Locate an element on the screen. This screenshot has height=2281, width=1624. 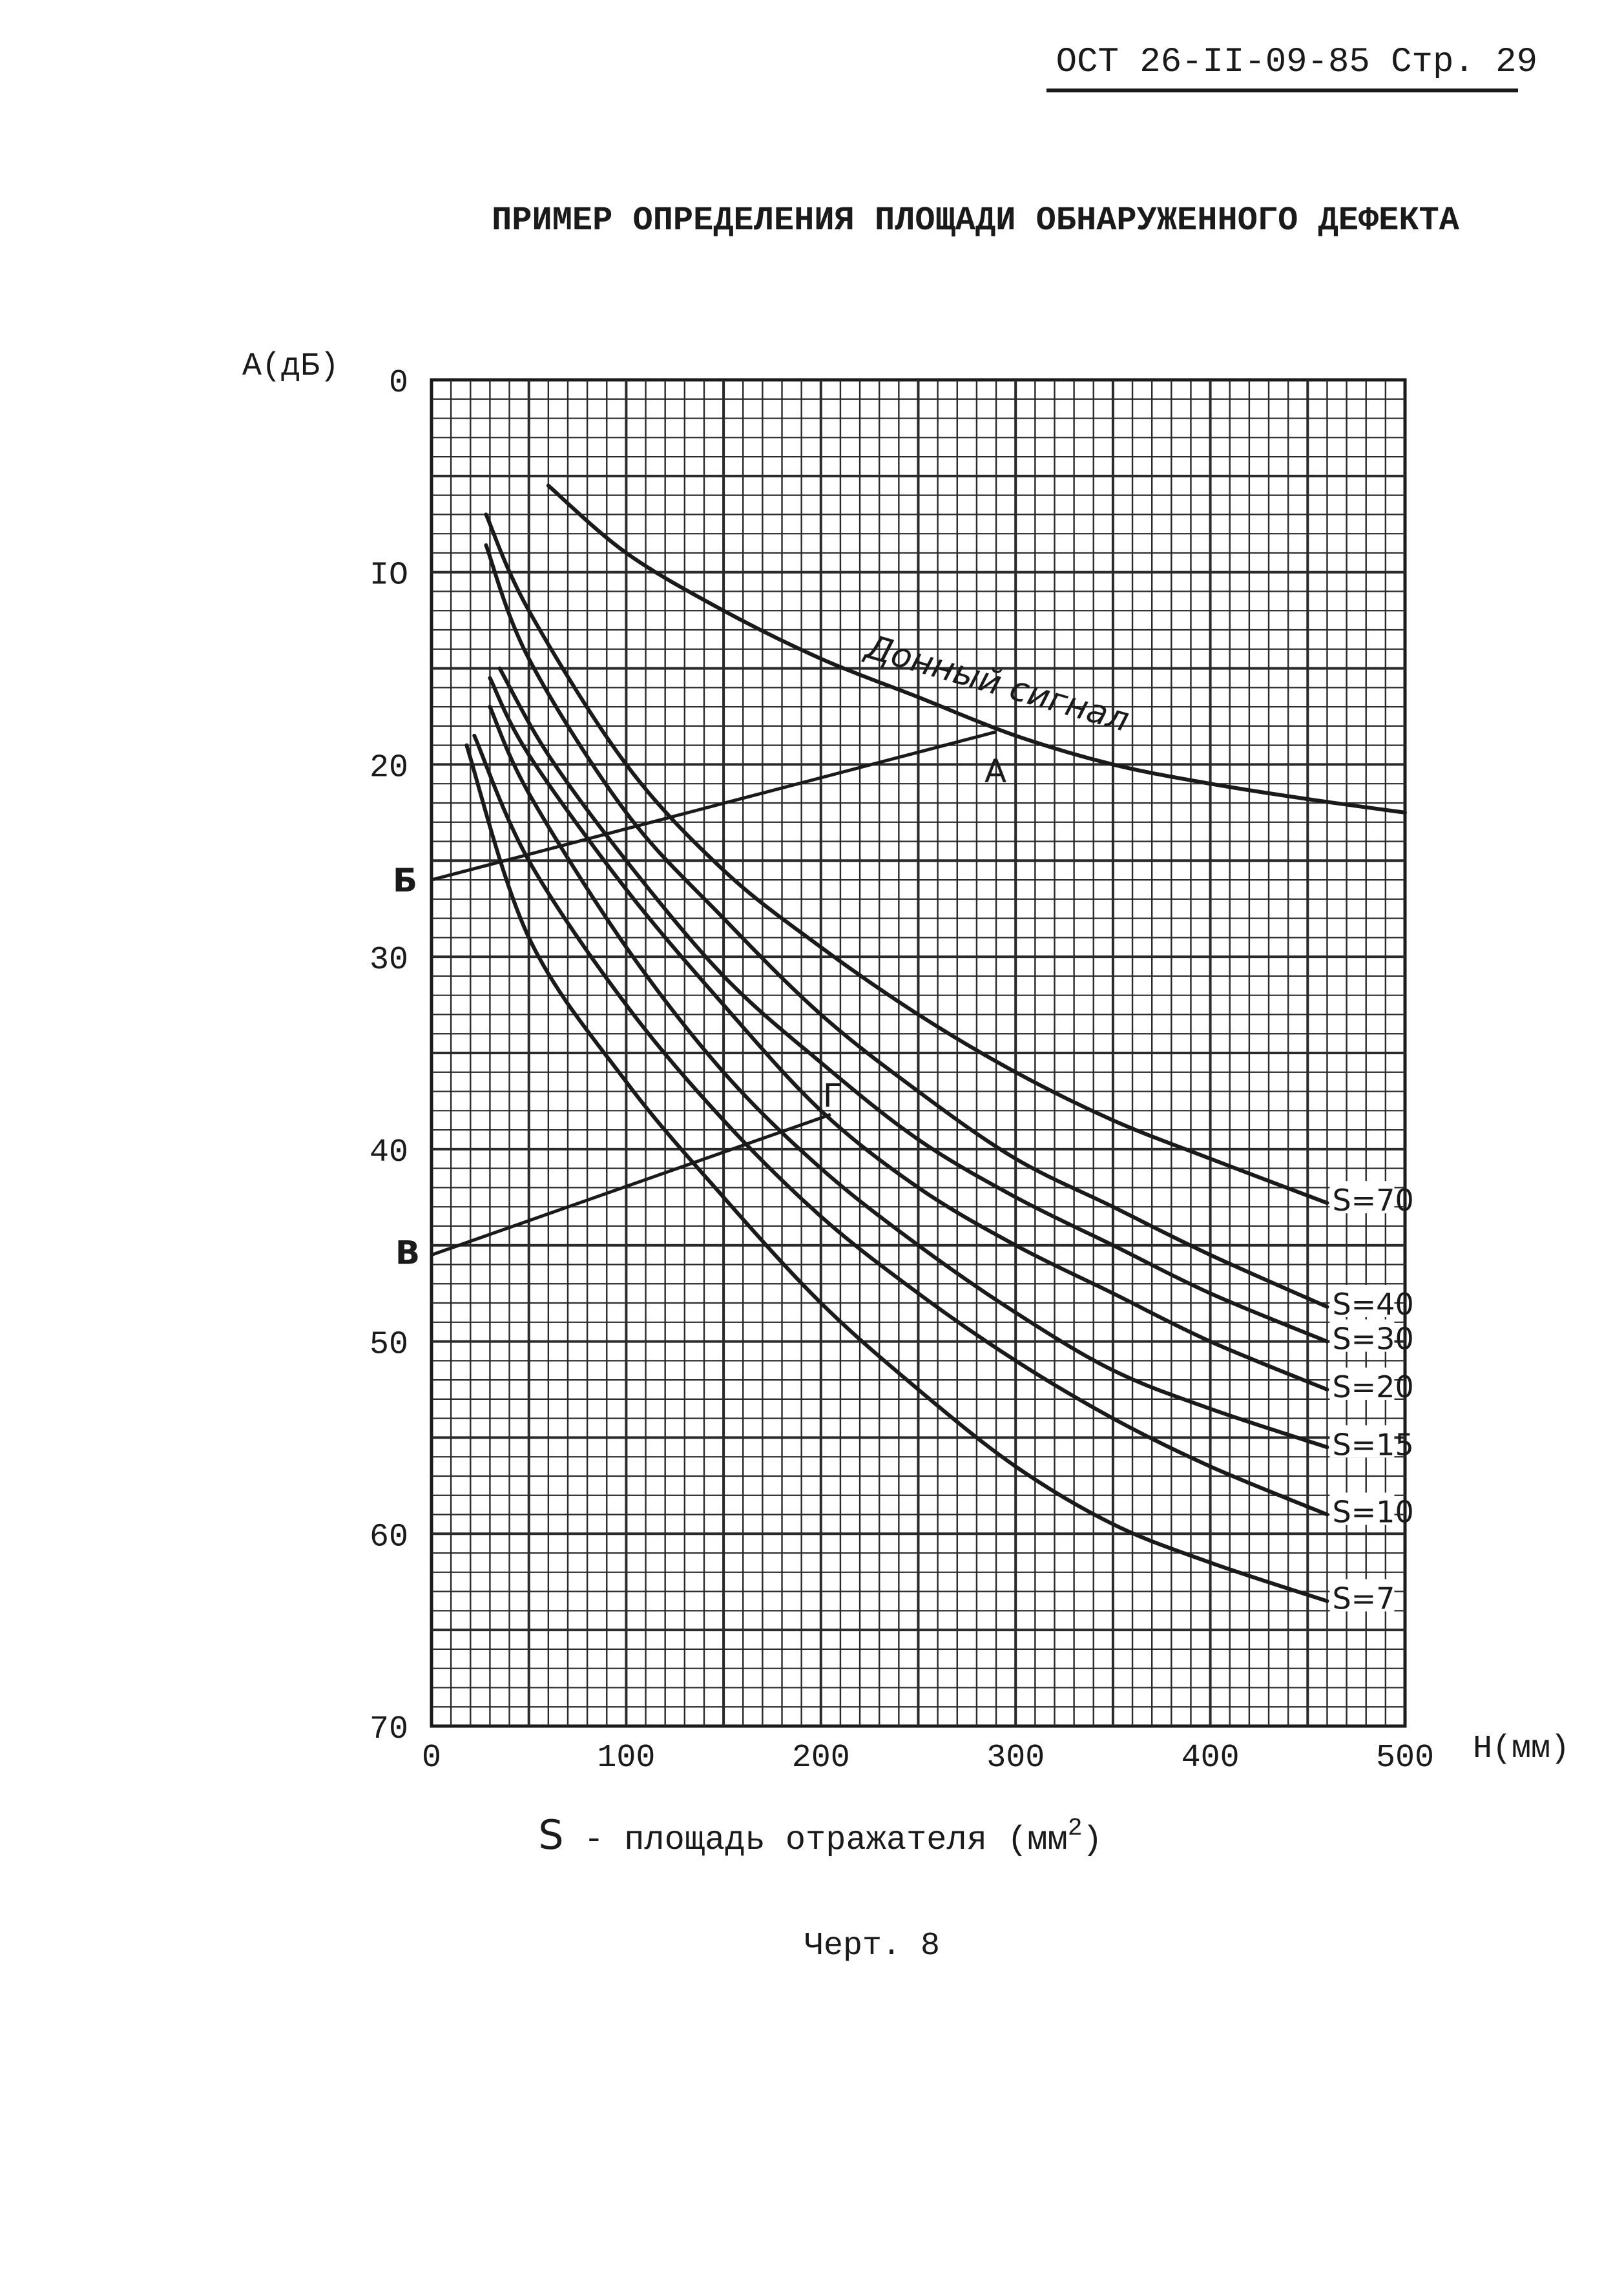
y-tick-label: 30 is located at coordinates (389, 960).